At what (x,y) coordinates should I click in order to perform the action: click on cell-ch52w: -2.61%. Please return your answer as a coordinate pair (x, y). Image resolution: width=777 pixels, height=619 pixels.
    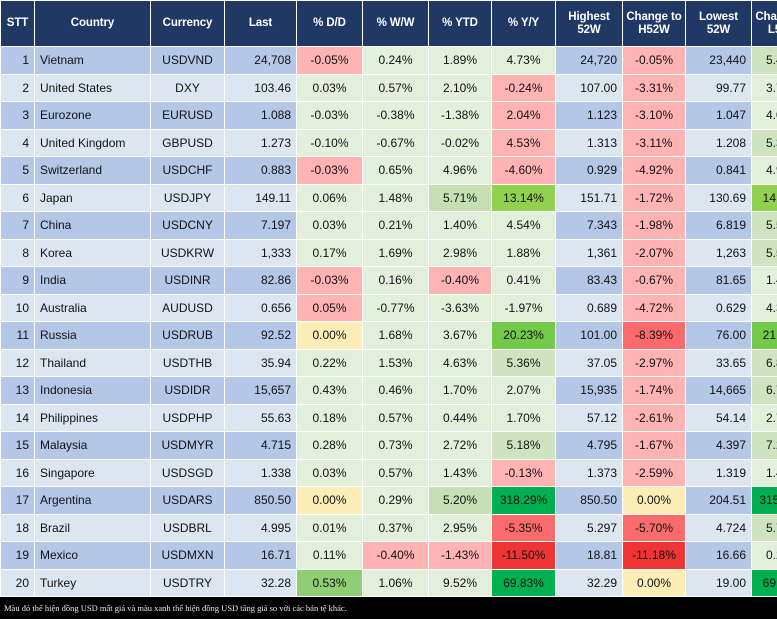
    Looking at the image, I should click on (654, 418).